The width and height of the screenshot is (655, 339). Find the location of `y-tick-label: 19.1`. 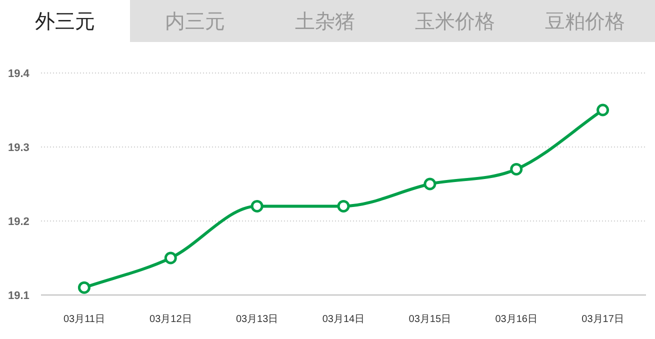

y-tick-label: 19.1 is located at coordinates (19, 296).